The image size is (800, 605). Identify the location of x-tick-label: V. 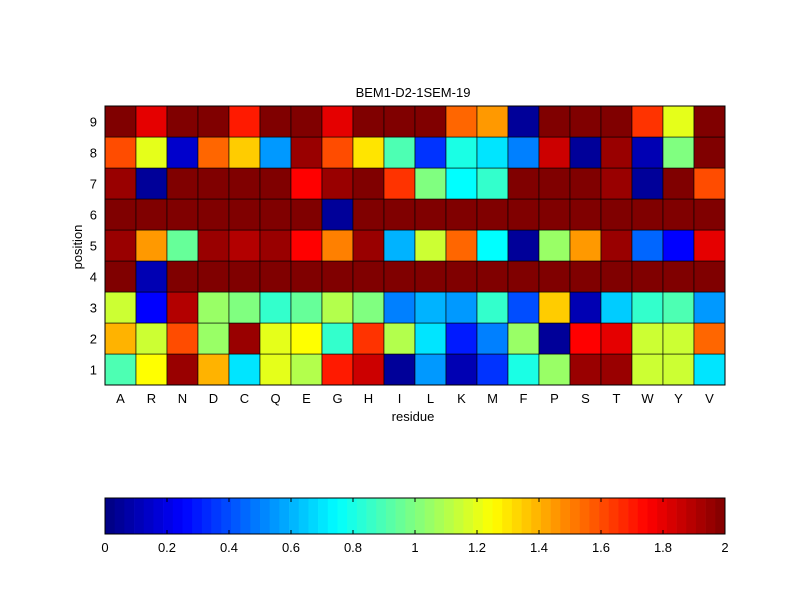
(709, 398).